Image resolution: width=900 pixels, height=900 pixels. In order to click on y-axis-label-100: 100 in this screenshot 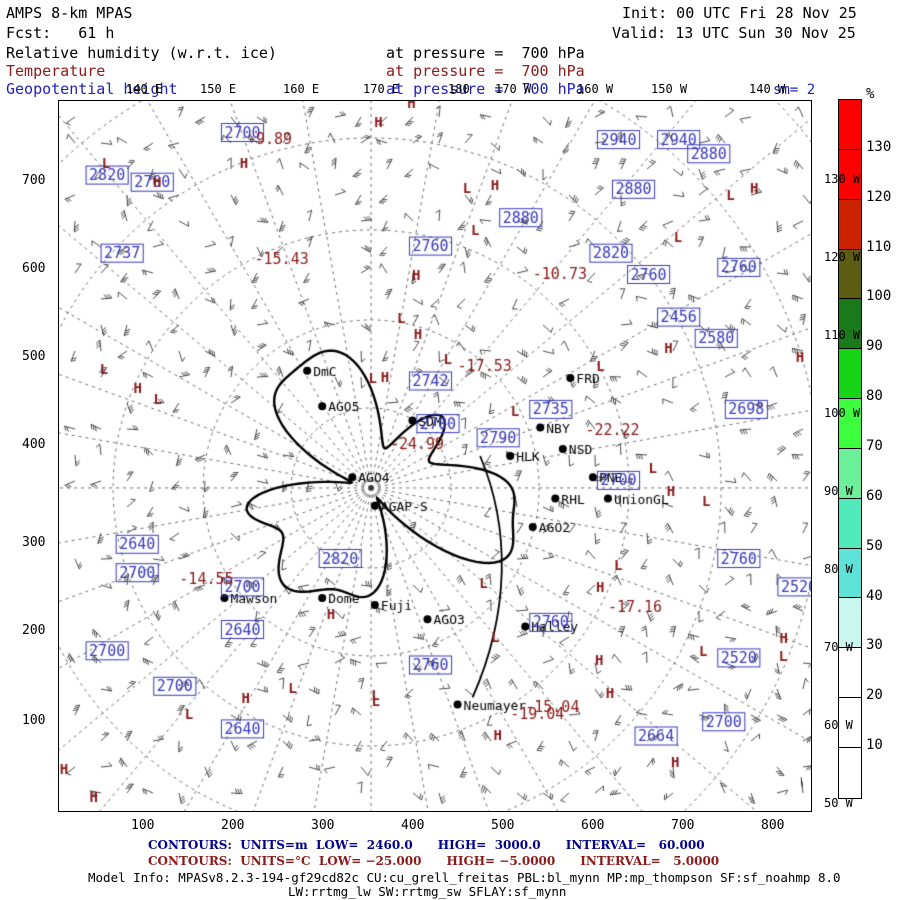, I will do `click(34, 720)`.